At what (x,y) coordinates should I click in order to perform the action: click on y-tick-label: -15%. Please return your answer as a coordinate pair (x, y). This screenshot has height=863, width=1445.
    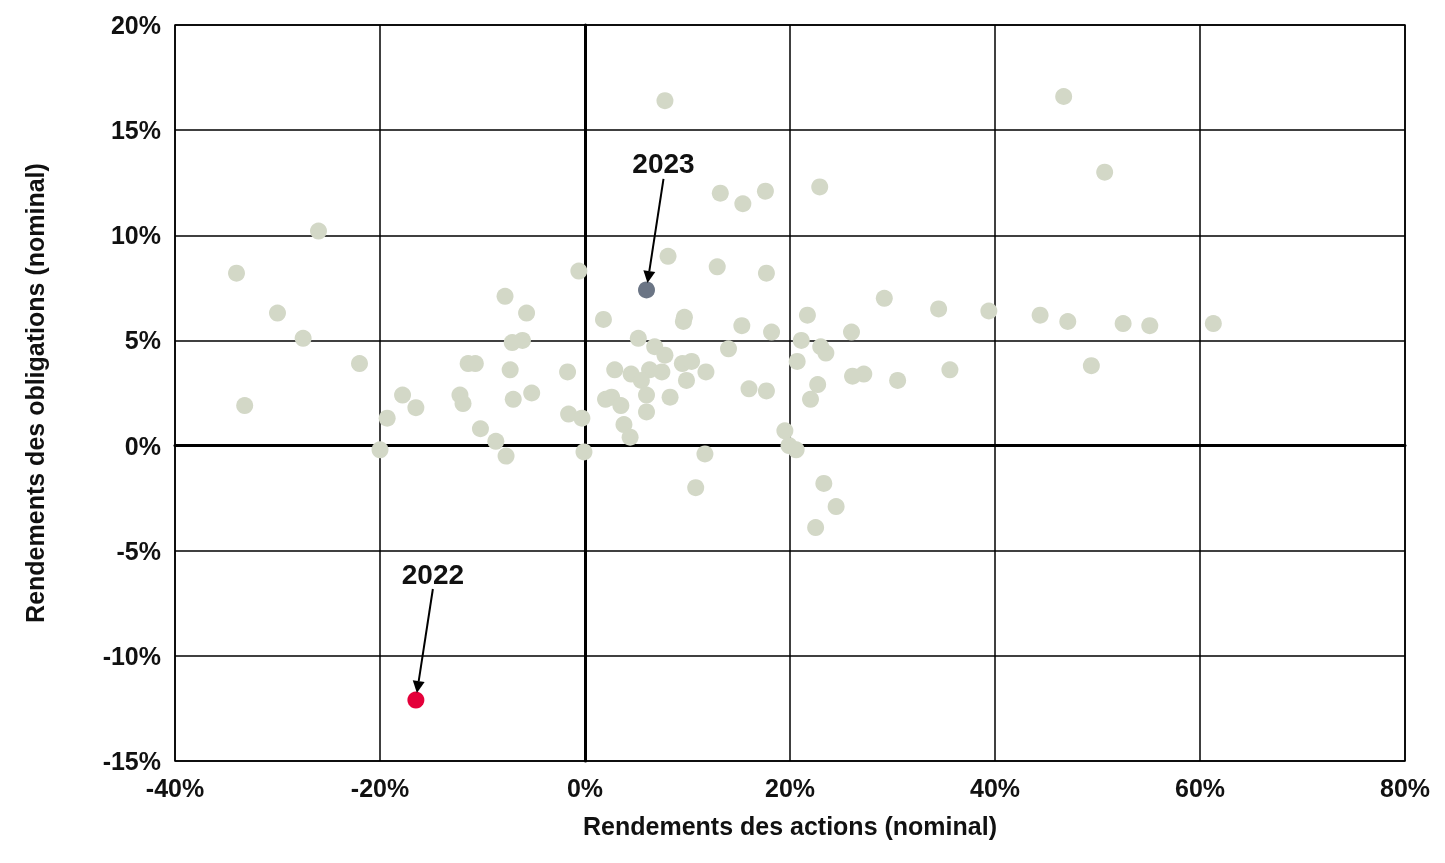
    Looking at the image, I should click on (131, 761).